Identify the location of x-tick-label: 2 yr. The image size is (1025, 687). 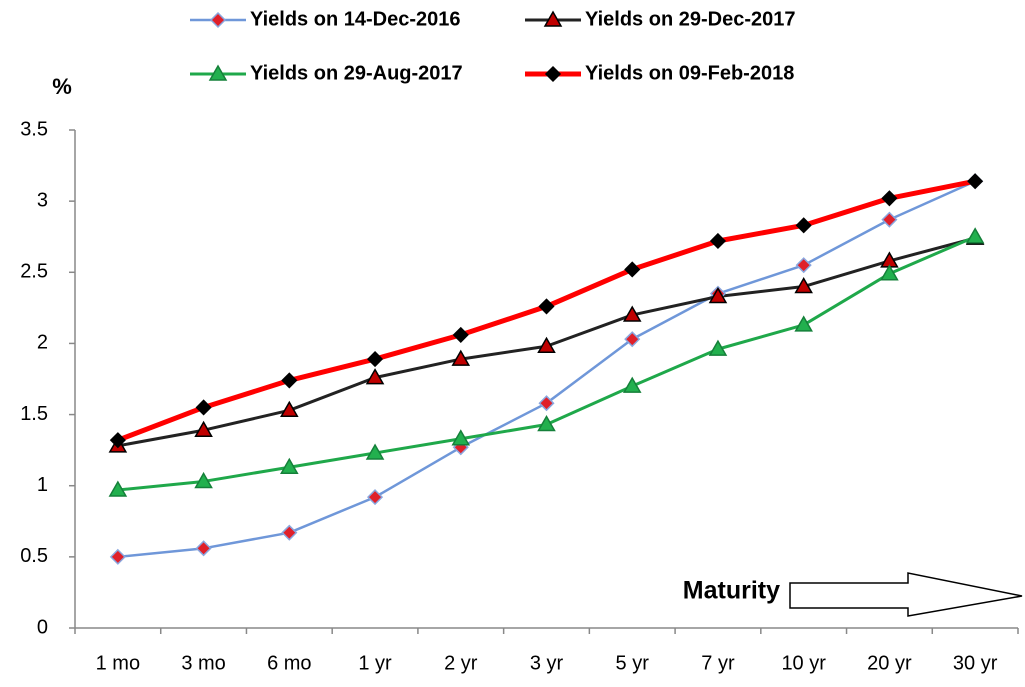
(461, 663).